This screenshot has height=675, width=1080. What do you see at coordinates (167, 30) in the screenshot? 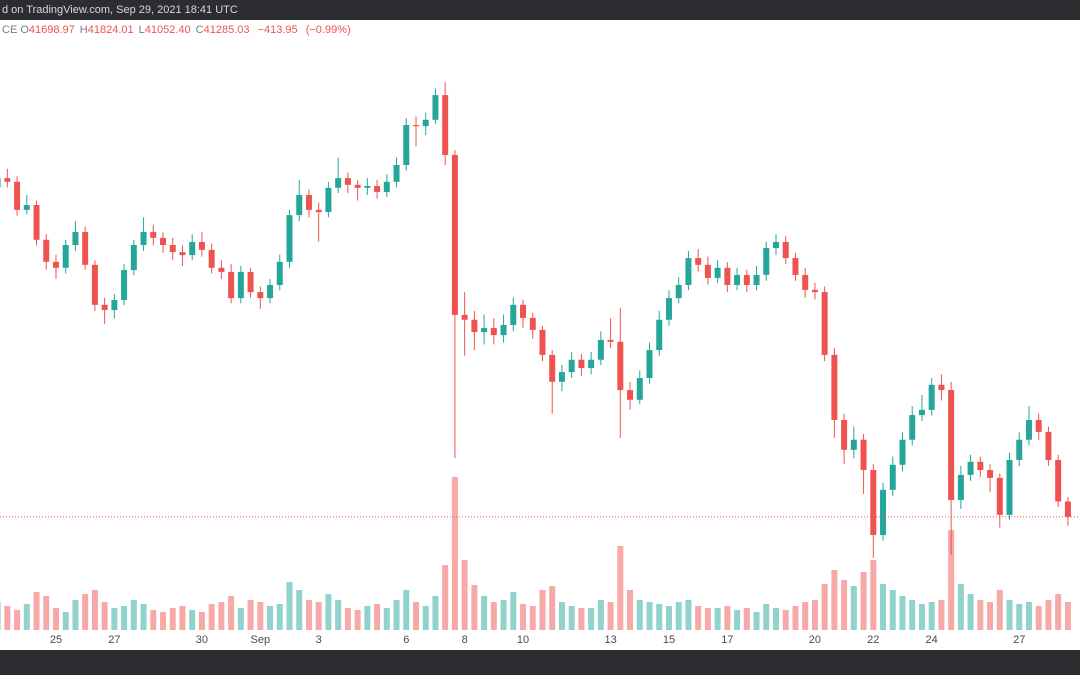
I see `legend-value: 41052.40` at bounding box center [167, 30].